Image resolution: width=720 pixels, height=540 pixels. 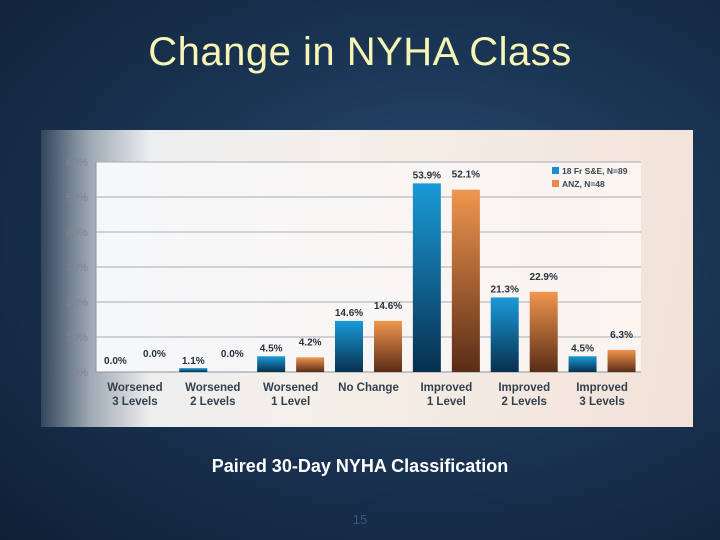 What do you see at coordinates (544, 277) in the screenshot?
I see `data-label: 22.9%` at bounding box center [544, 277].